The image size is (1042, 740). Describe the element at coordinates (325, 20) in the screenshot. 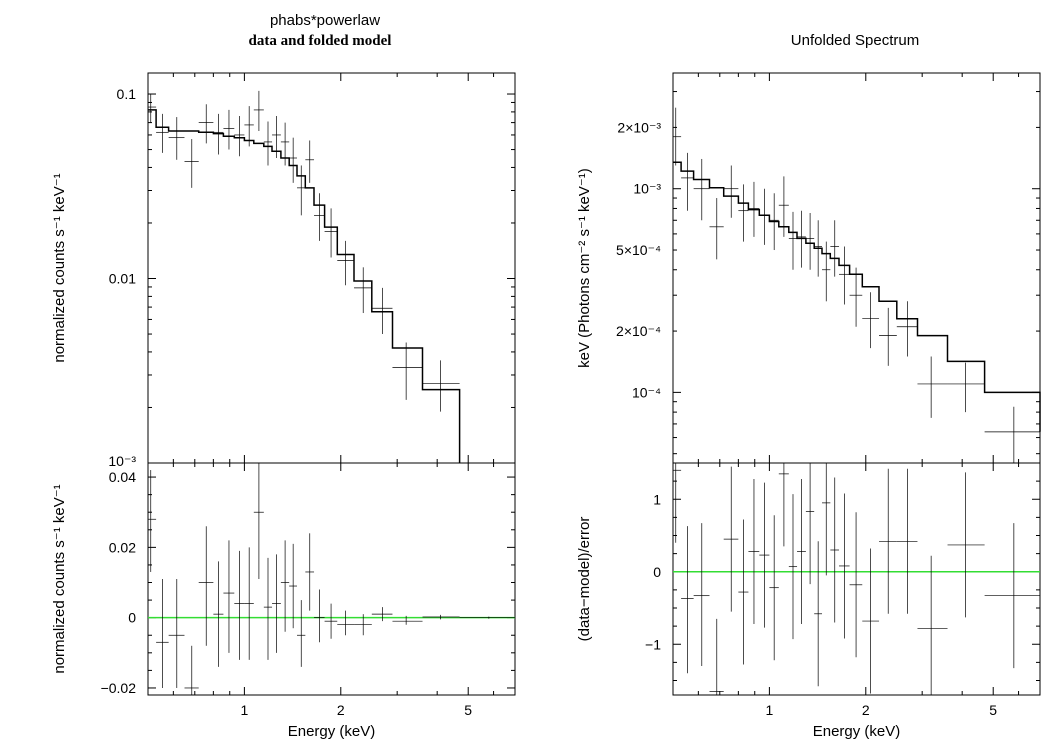

I see `left-title-model: phabs*powerlaw` at that location.